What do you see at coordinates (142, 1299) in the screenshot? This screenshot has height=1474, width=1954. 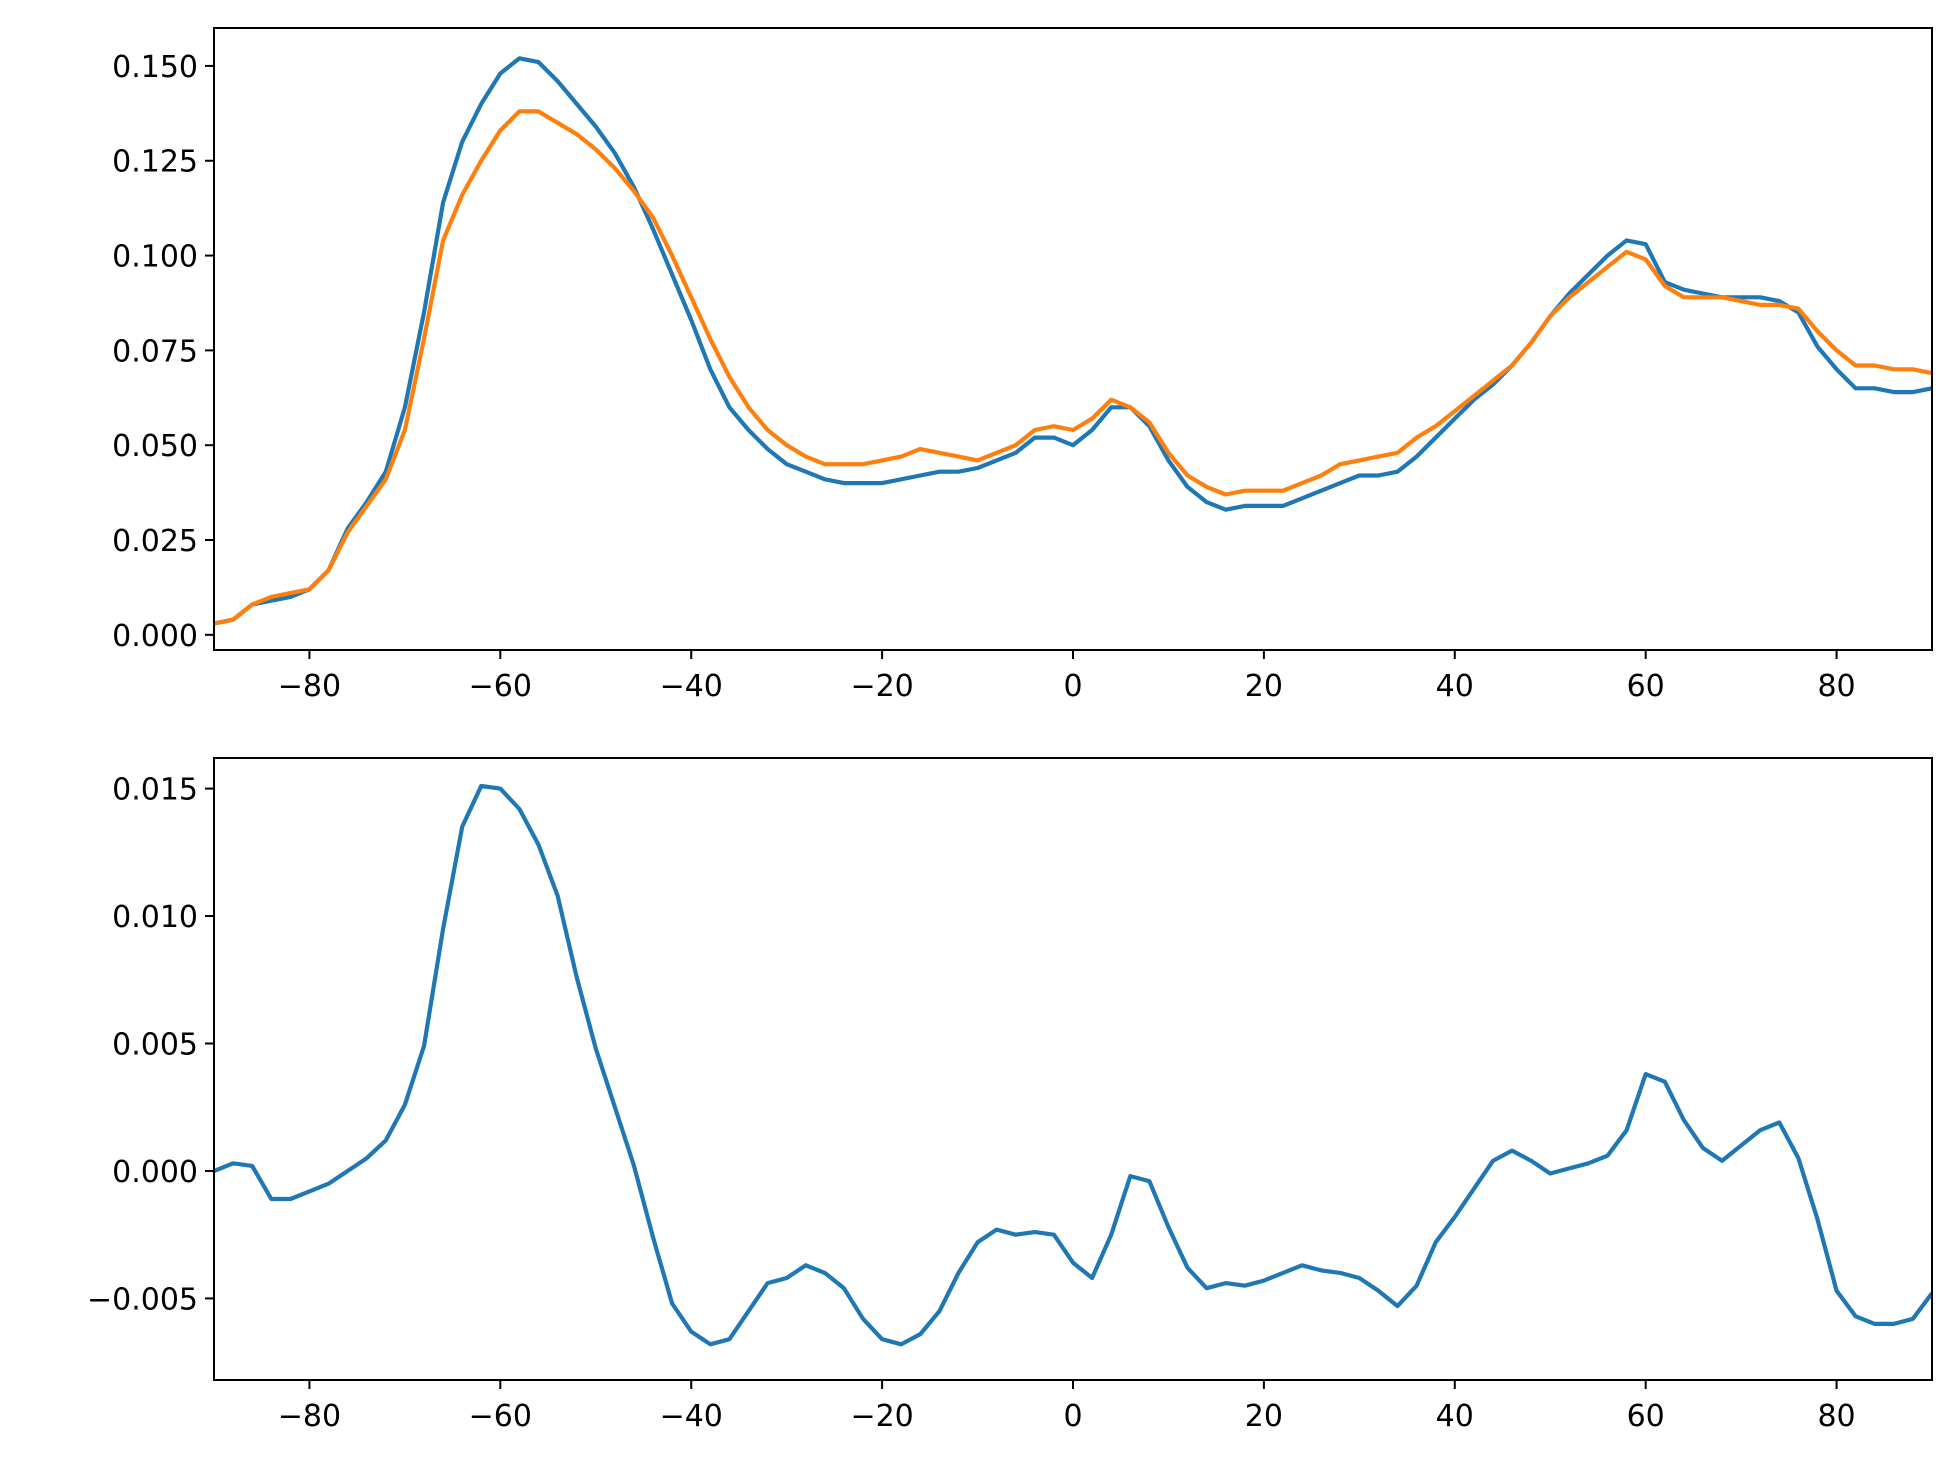 I see `y-tick-label: −0.005` at bounding box center [142, 1299].